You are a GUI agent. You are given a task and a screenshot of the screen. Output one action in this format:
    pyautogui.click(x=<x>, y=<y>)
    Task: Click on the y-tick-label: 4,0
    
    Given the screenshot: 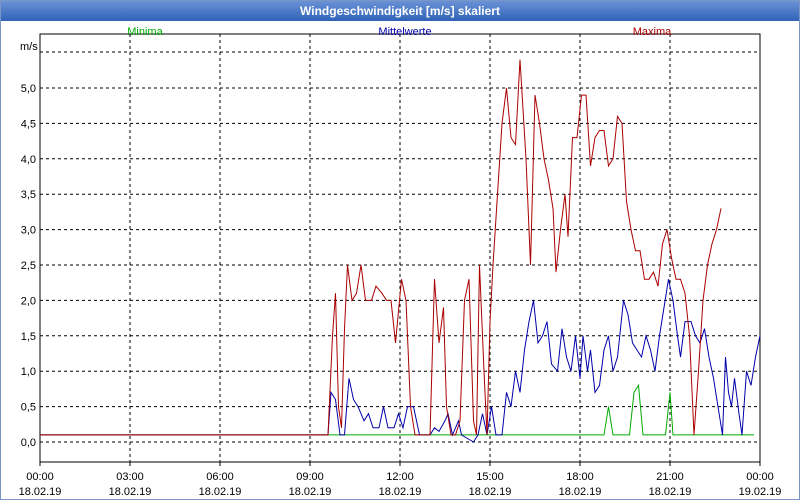 What is the action you would take?
    pyautogui.click(x=28, y=160)
    